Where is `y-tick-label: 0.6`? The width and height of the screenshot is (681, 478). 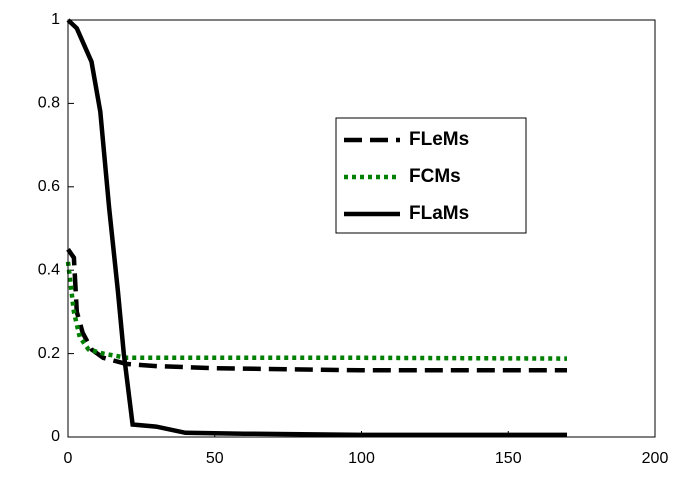
y-tick-label: 0.6 is located at coordinates (49, 186).